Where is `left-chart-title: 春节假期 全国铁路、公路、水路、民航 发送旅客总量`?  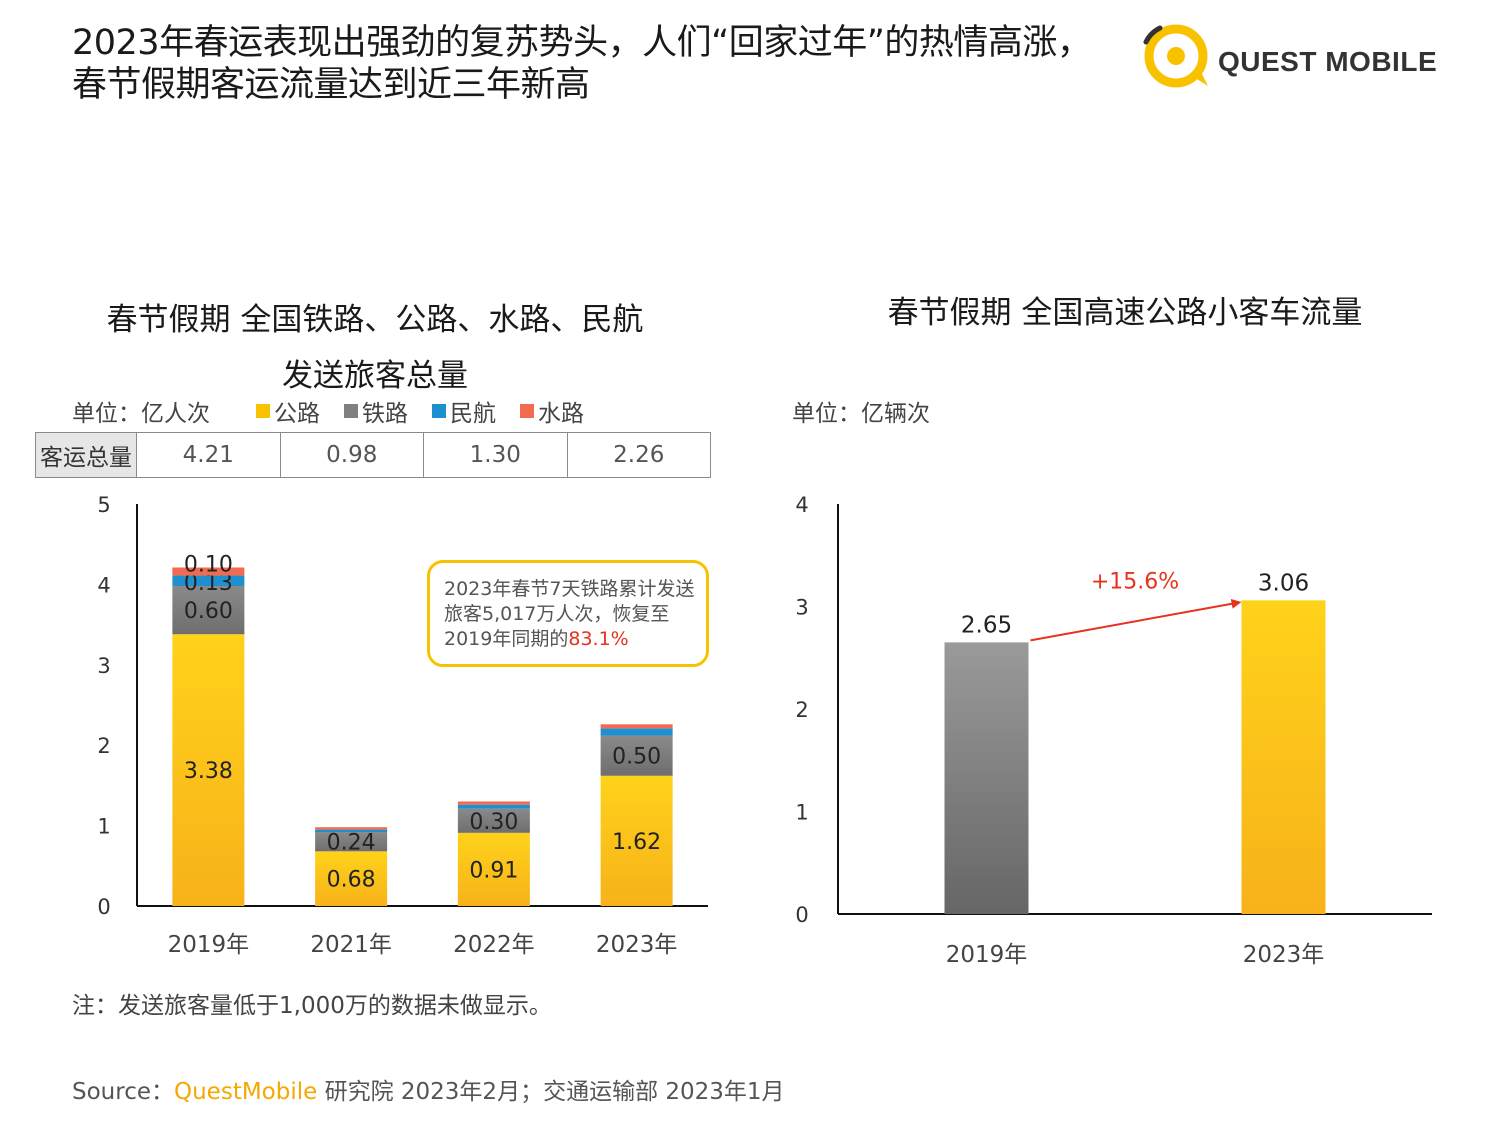
left-chart-title: 春节假期 全国铁路、公路、水路、民航 发送旅客总量 is located at coordinates (375, 348).